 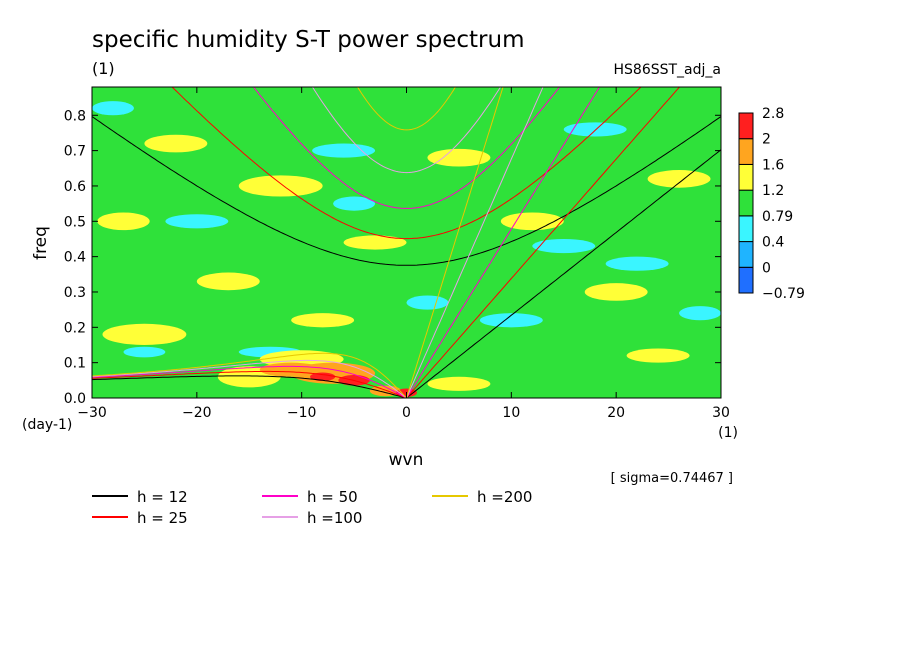 I want to click on subtitle-right: HS86SST_adj_a, so click(x=668, y=70).